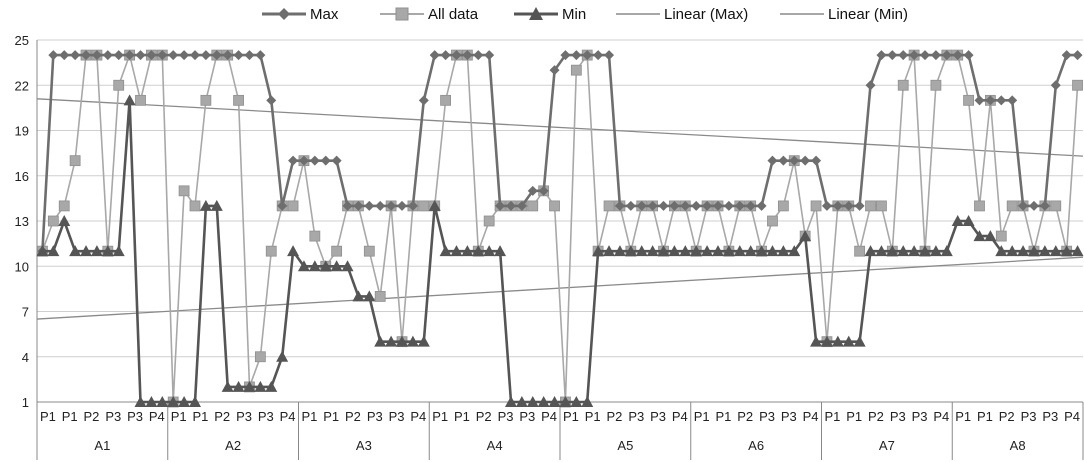 The image size is (1084, 462). What do you see at coordinates (887, 445) in the screenshot?
I see `group-label: A7` at bounding box center [887, 445].